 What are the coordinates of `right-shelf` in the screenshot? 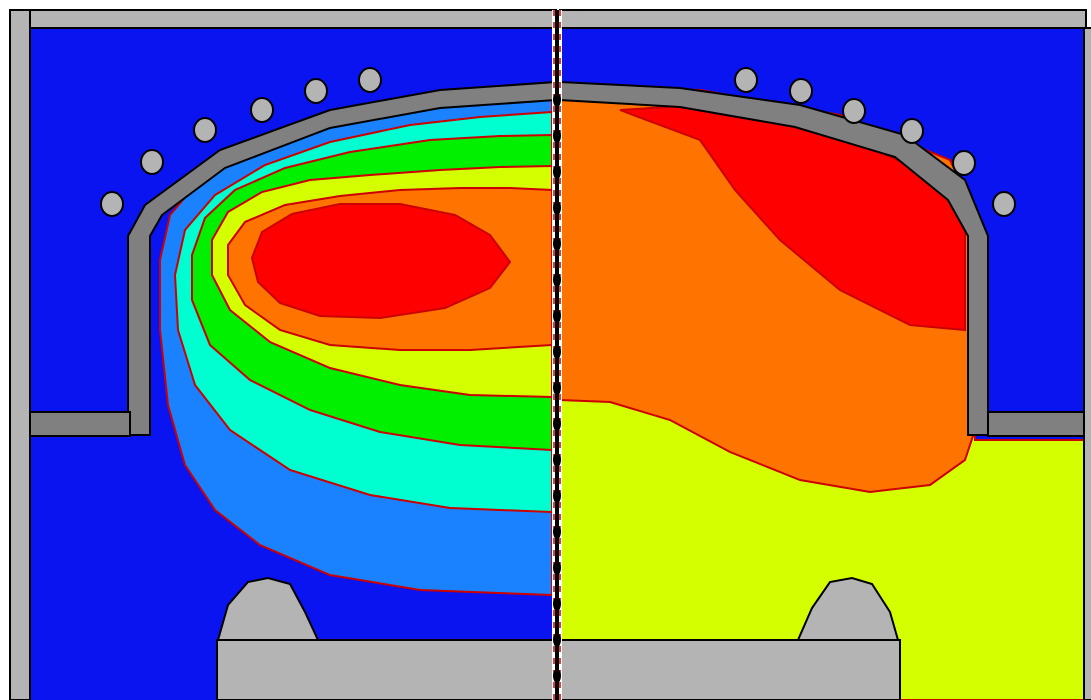 It's located at (1036, 424).